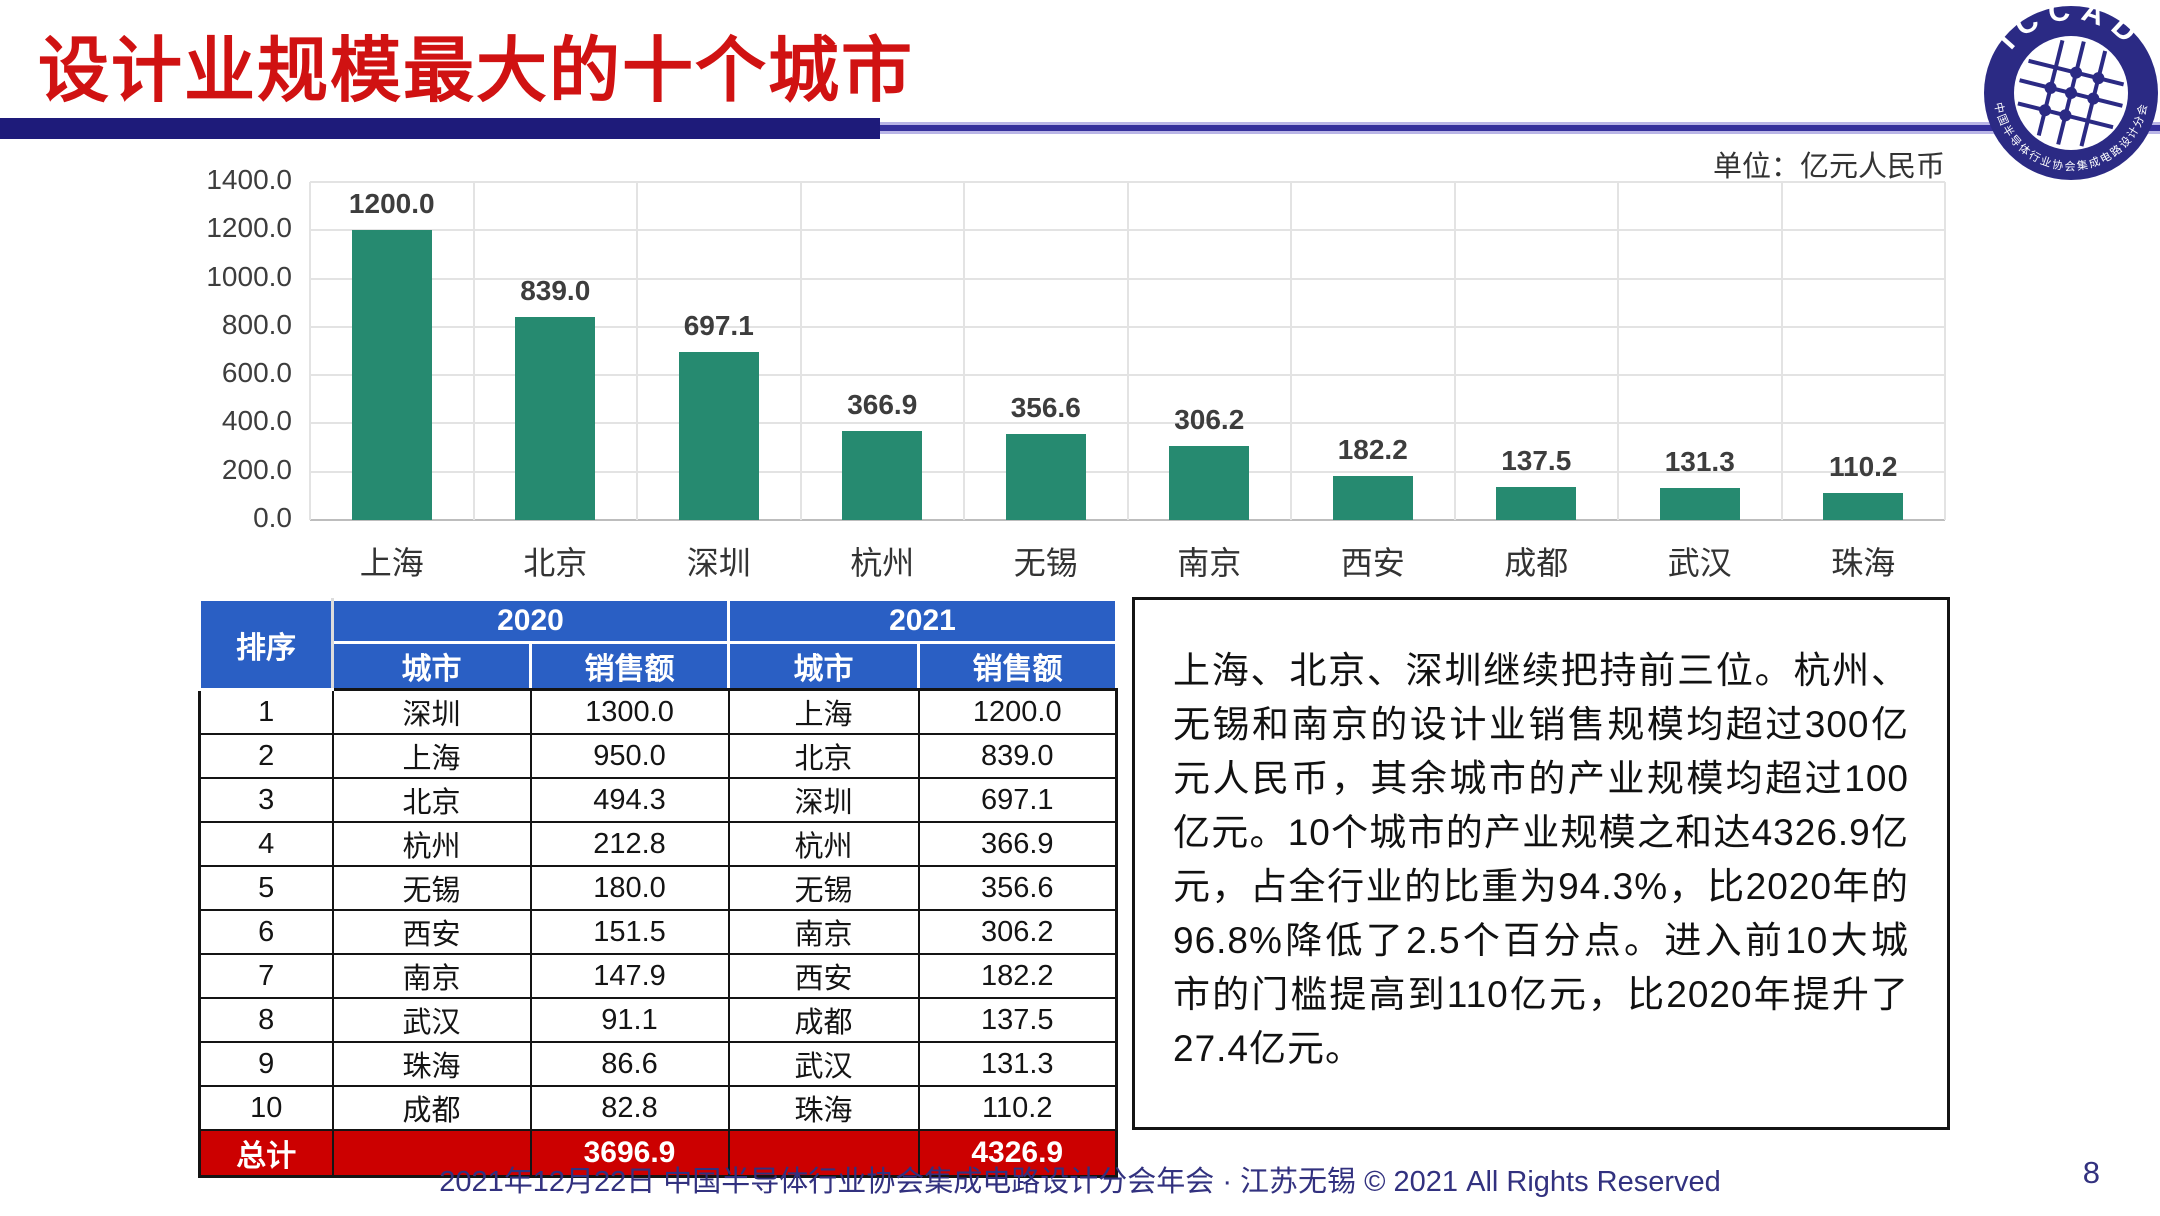  Describe the element at coordinates (266, 1064) in the screenshot. I see `rank-cell: 9` at that location.